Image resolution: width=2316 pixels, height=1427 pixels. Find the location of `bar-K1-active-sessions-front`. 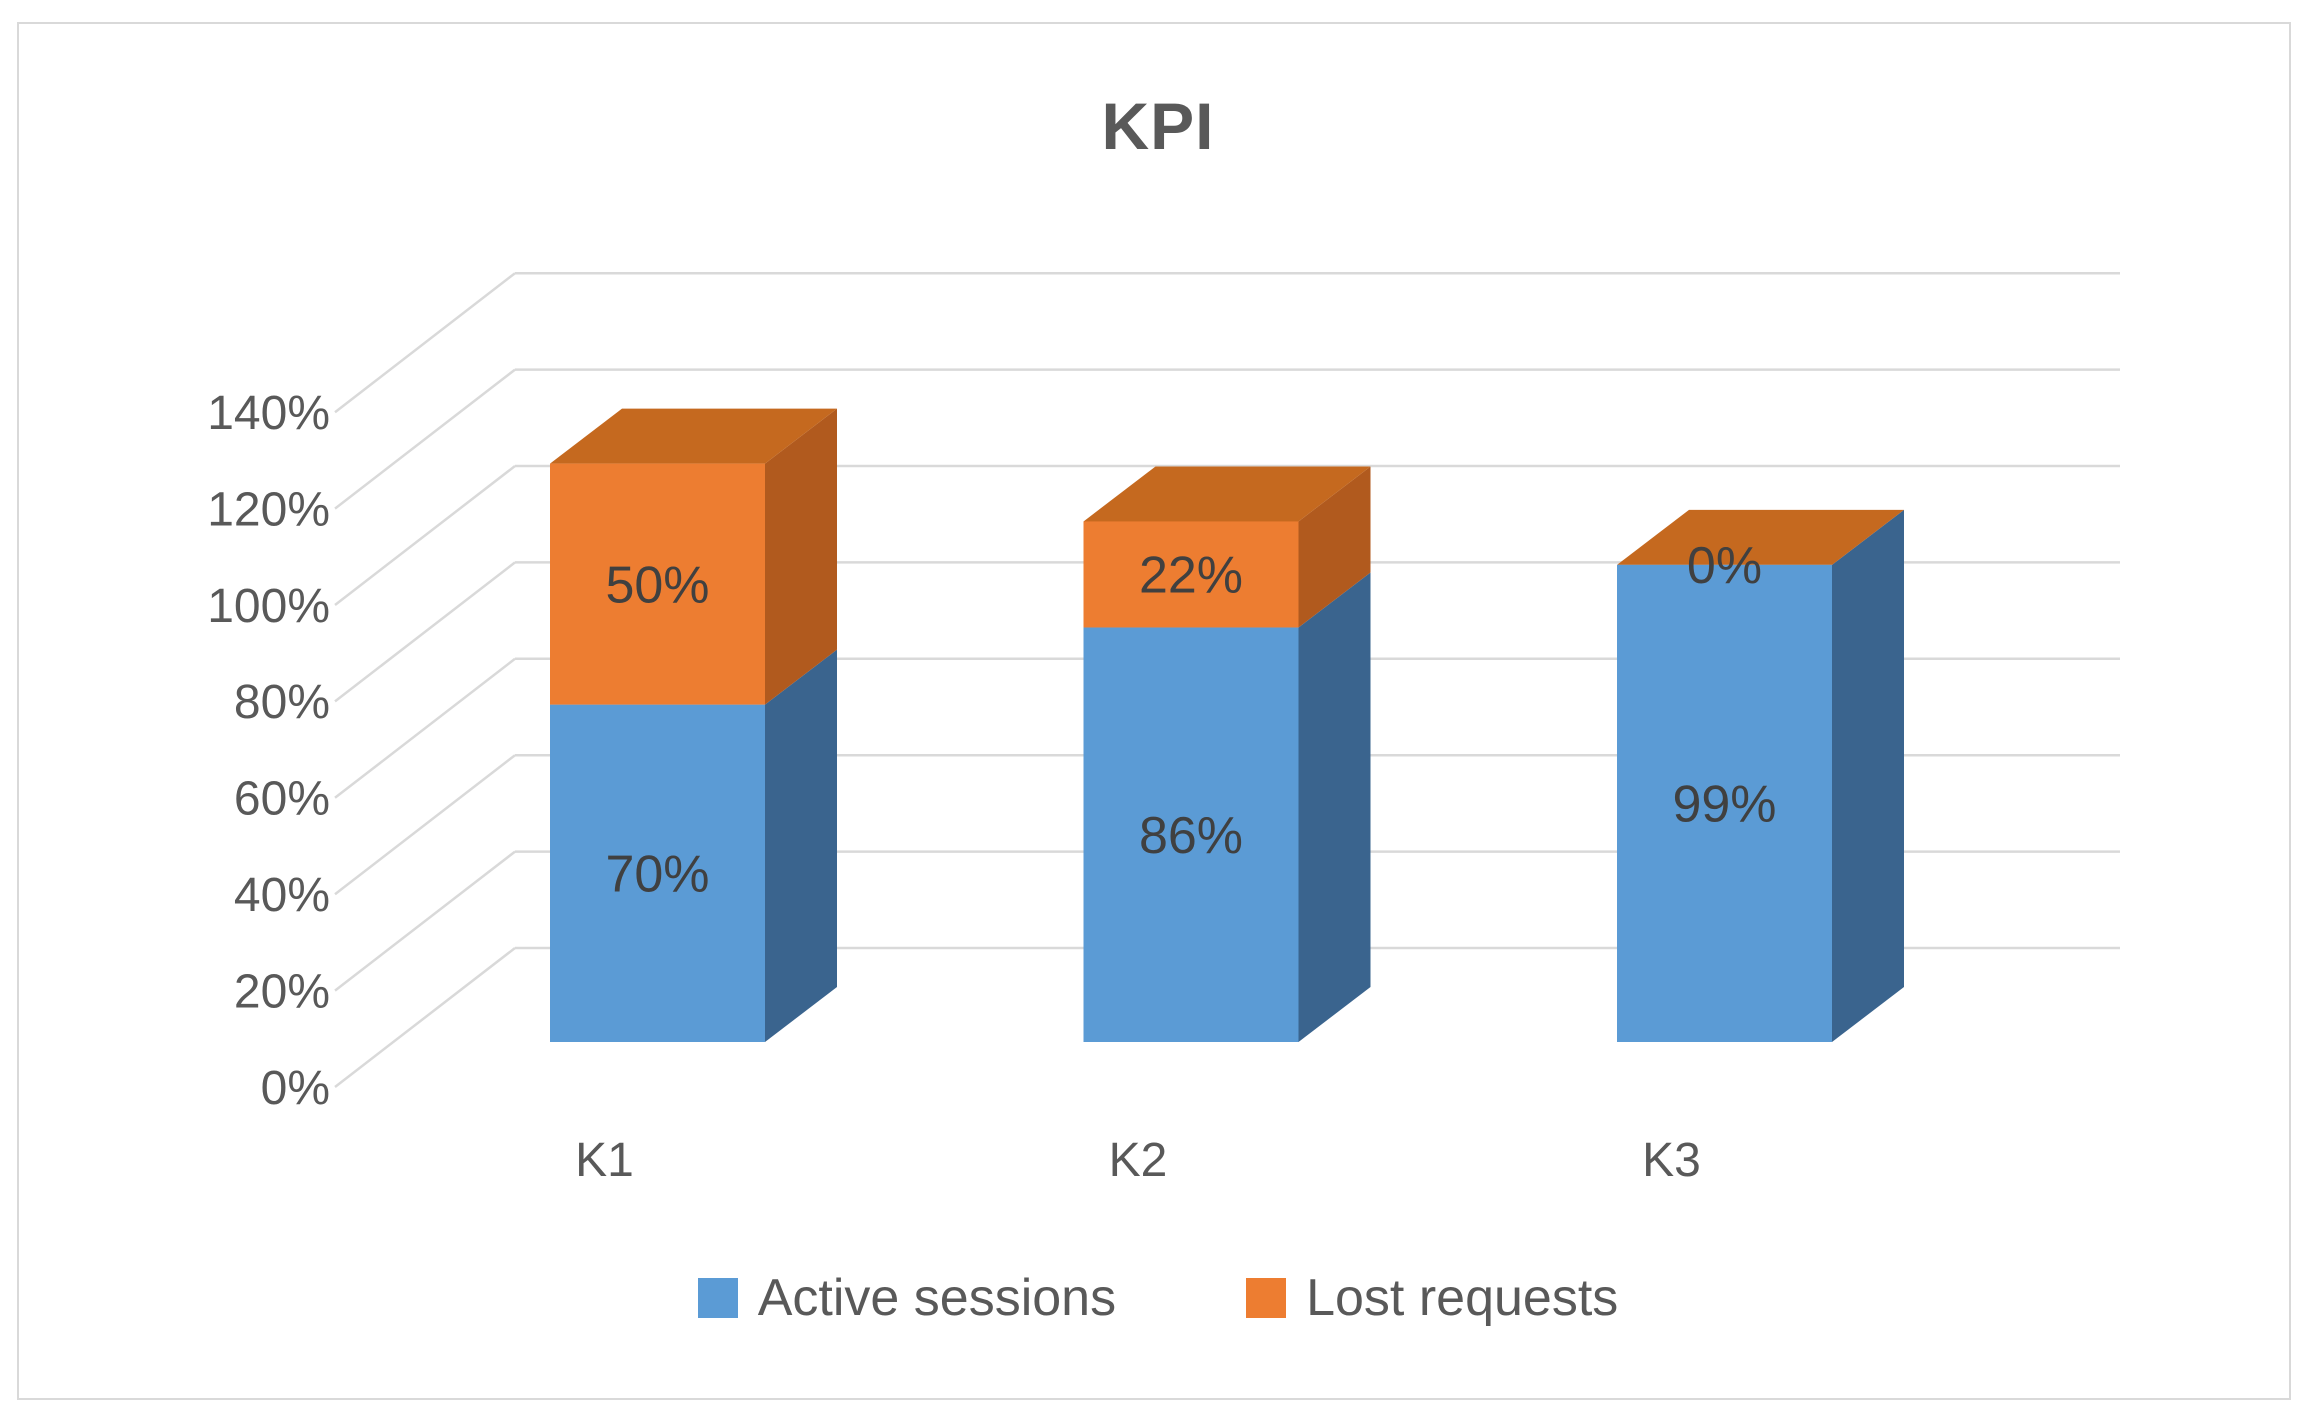

bar-K1-active-sessions-front is located at coordinates (657, 873).